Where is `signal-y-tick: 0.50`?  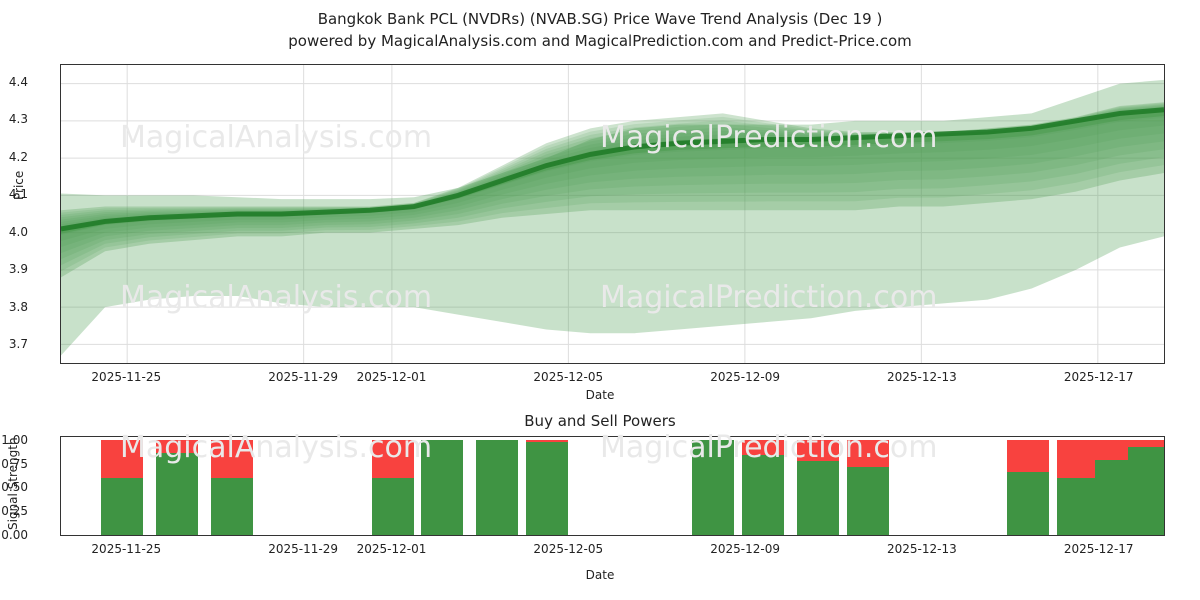 signal-y-tick: 0.50 is located at coordinates (14, 487).